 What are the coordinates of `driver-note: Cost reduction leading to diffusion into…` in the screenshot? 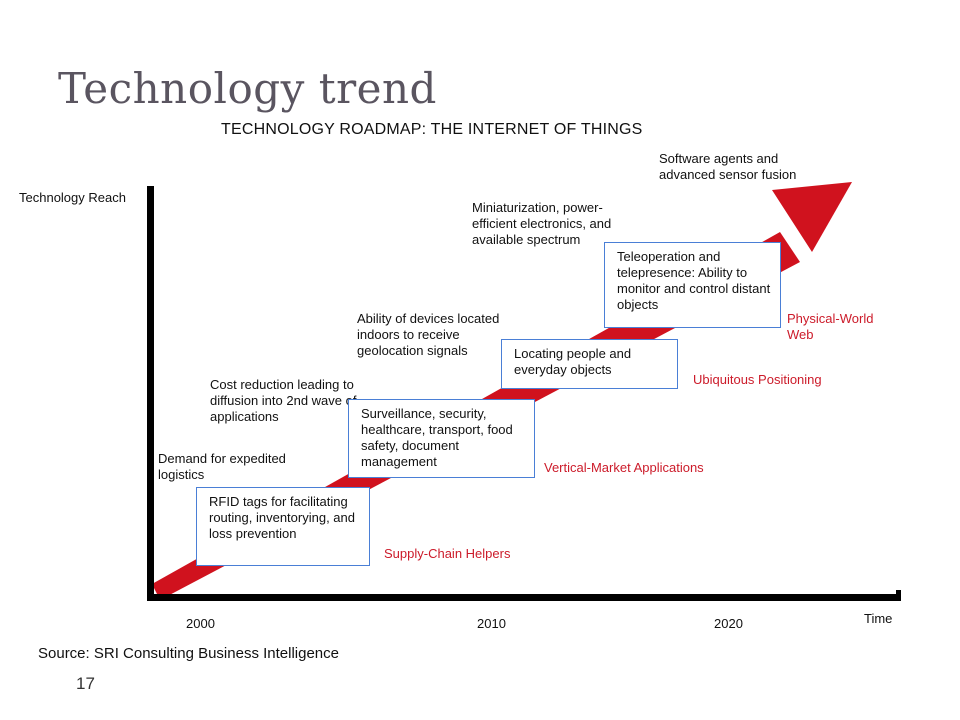 It's located at (283, 400).